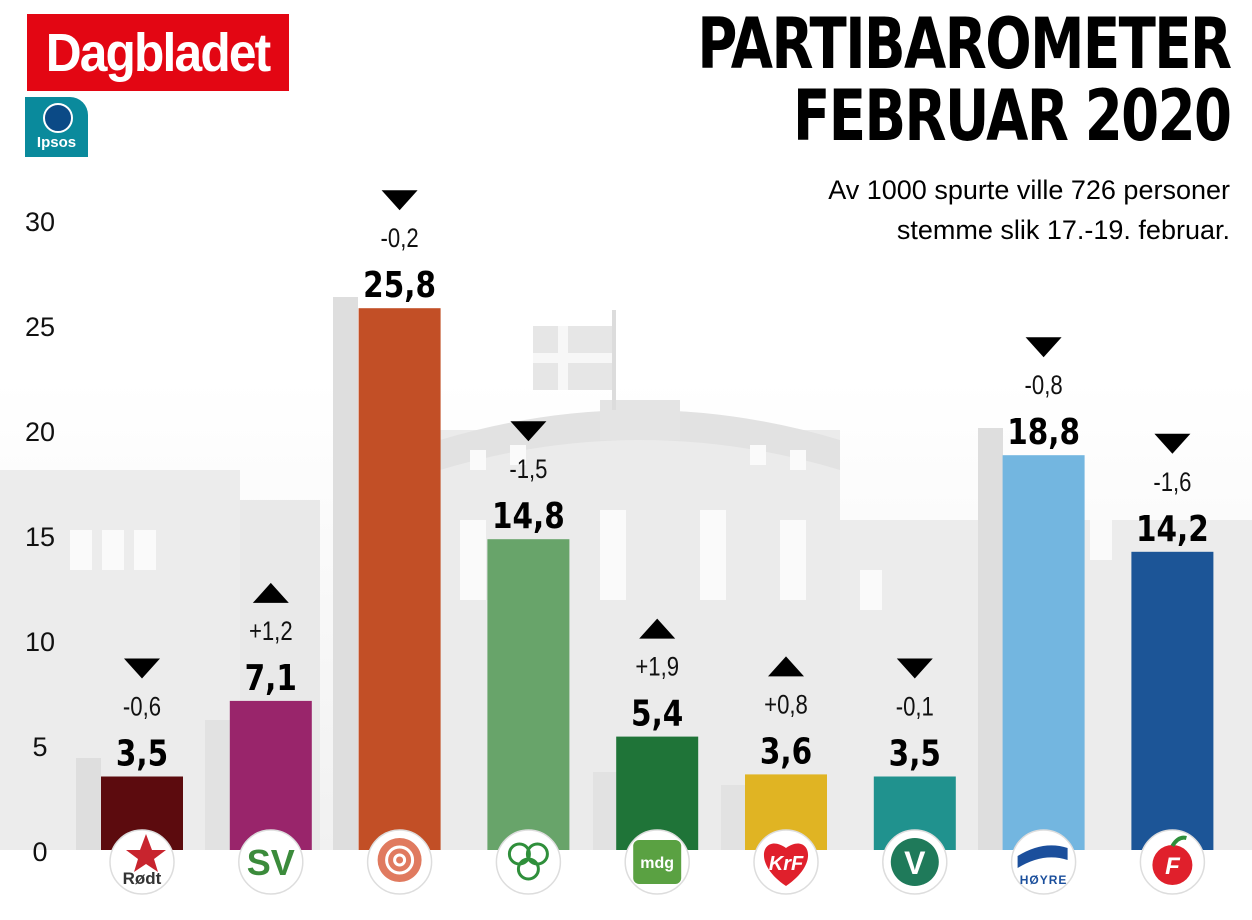  I want to click on mdg-logo, so click(657, 862).